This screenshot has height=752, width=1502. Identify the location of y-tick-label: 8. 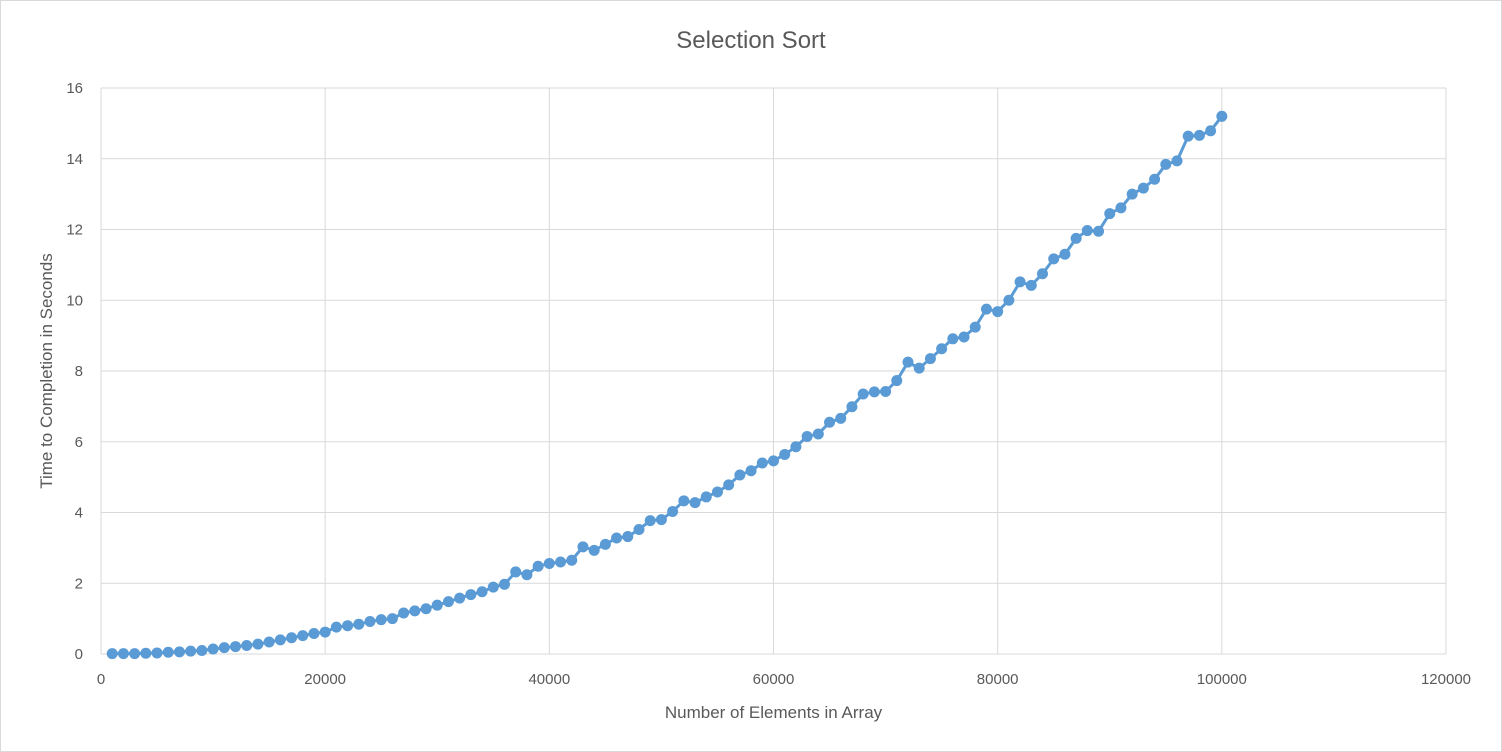
(79, 371).